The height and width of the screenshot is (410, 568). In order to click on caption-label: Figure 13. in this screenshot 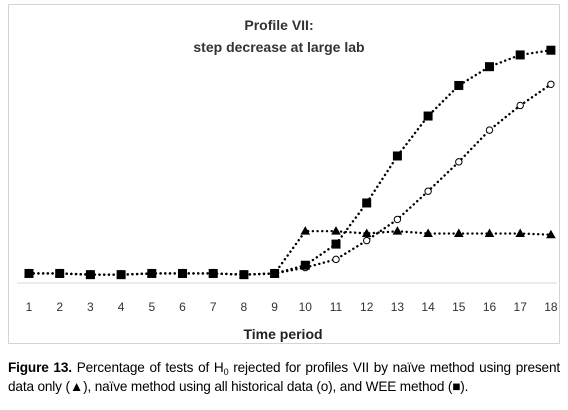, I will do `click(40, 367)`.